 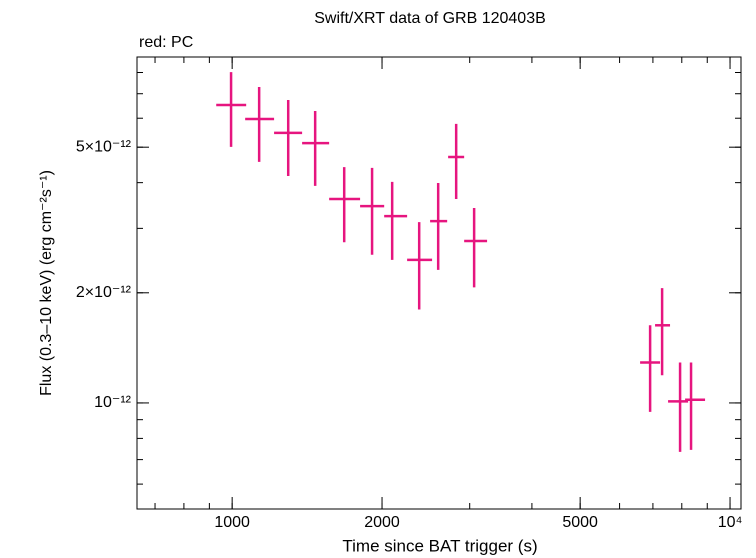 I want to click on x-tick-label: 1000, so click(x=232, y=522).